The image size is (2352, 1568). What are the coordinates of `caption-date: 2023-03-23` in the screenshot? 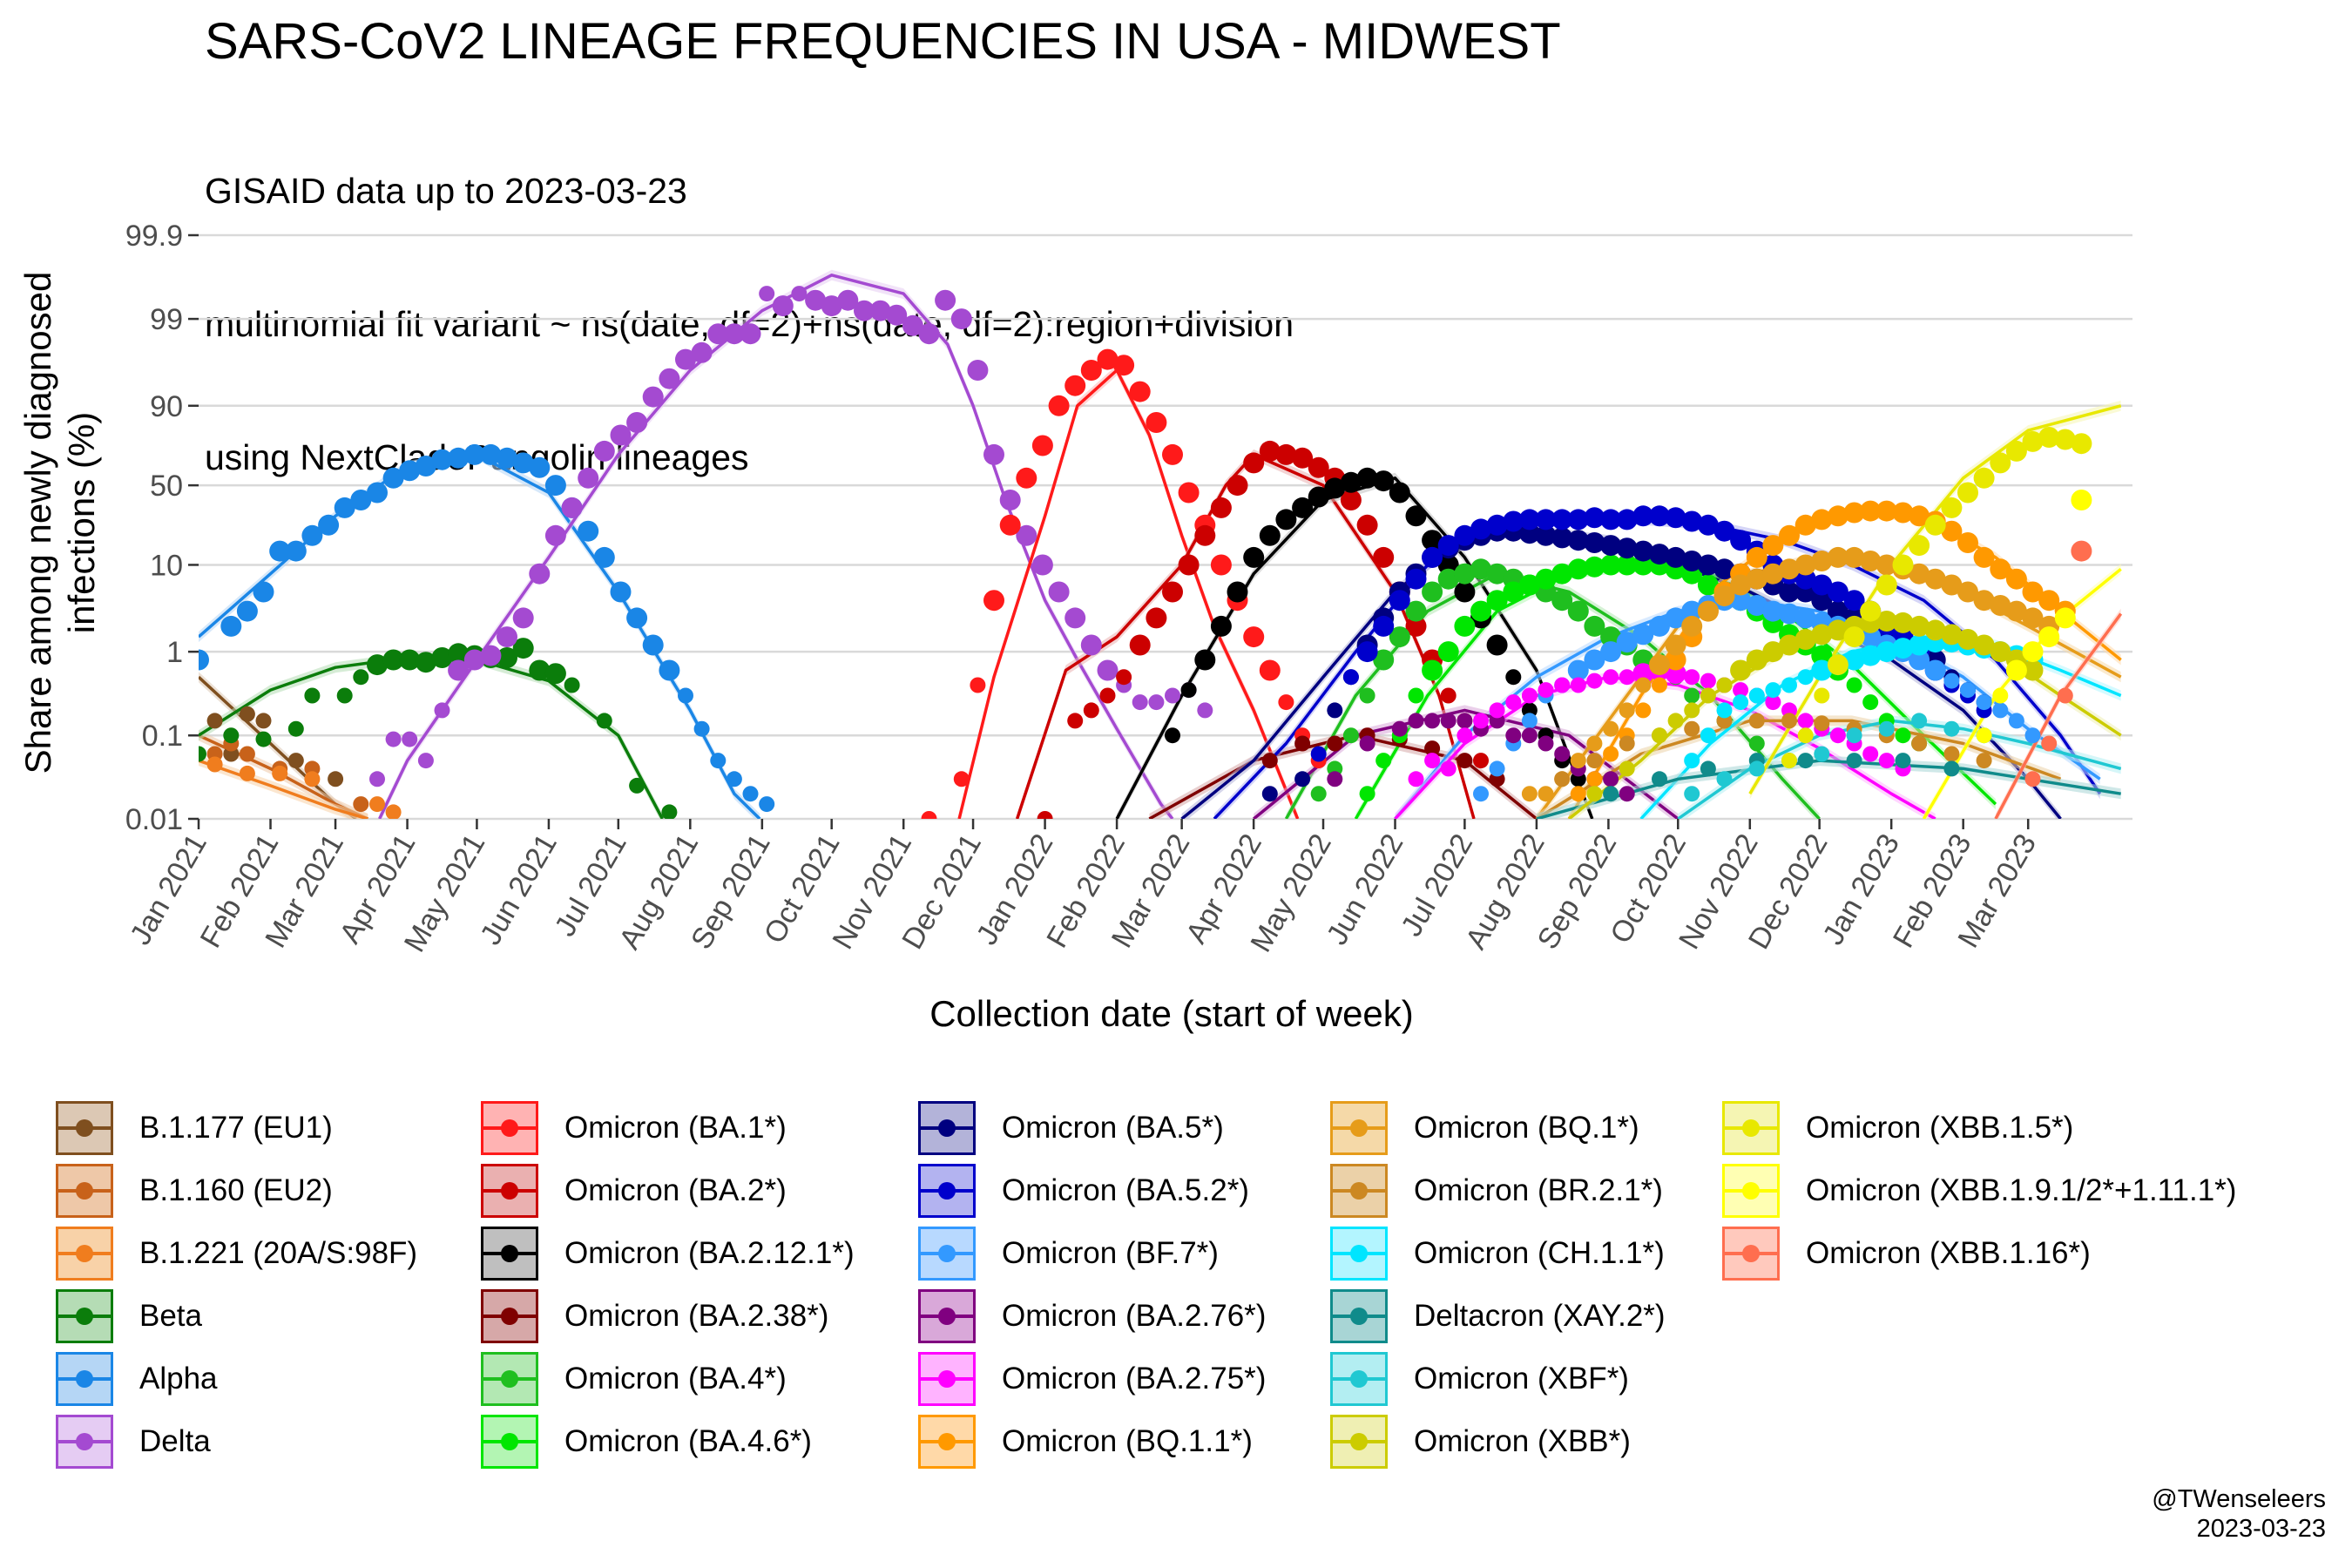 It's located at (2261, 1529).